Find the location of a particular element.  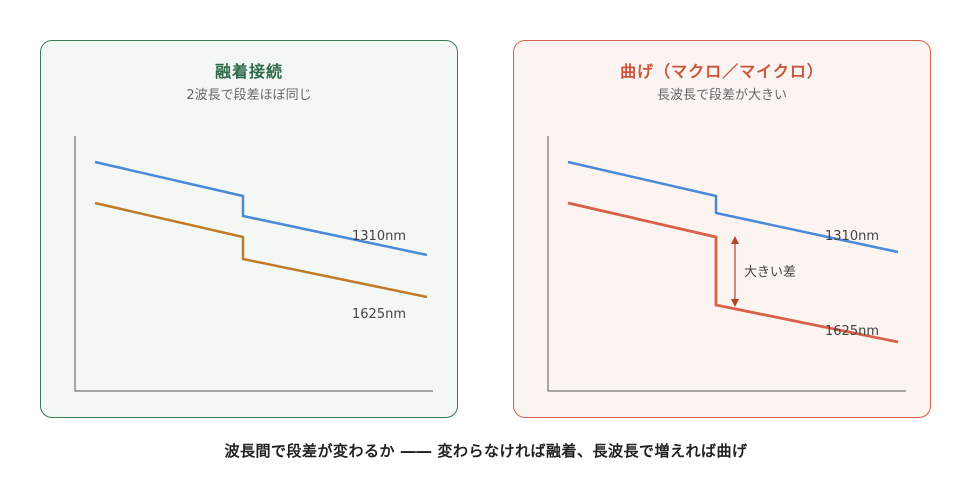

difference-annotation: 大きい差 is located at coordinates (770, 272).